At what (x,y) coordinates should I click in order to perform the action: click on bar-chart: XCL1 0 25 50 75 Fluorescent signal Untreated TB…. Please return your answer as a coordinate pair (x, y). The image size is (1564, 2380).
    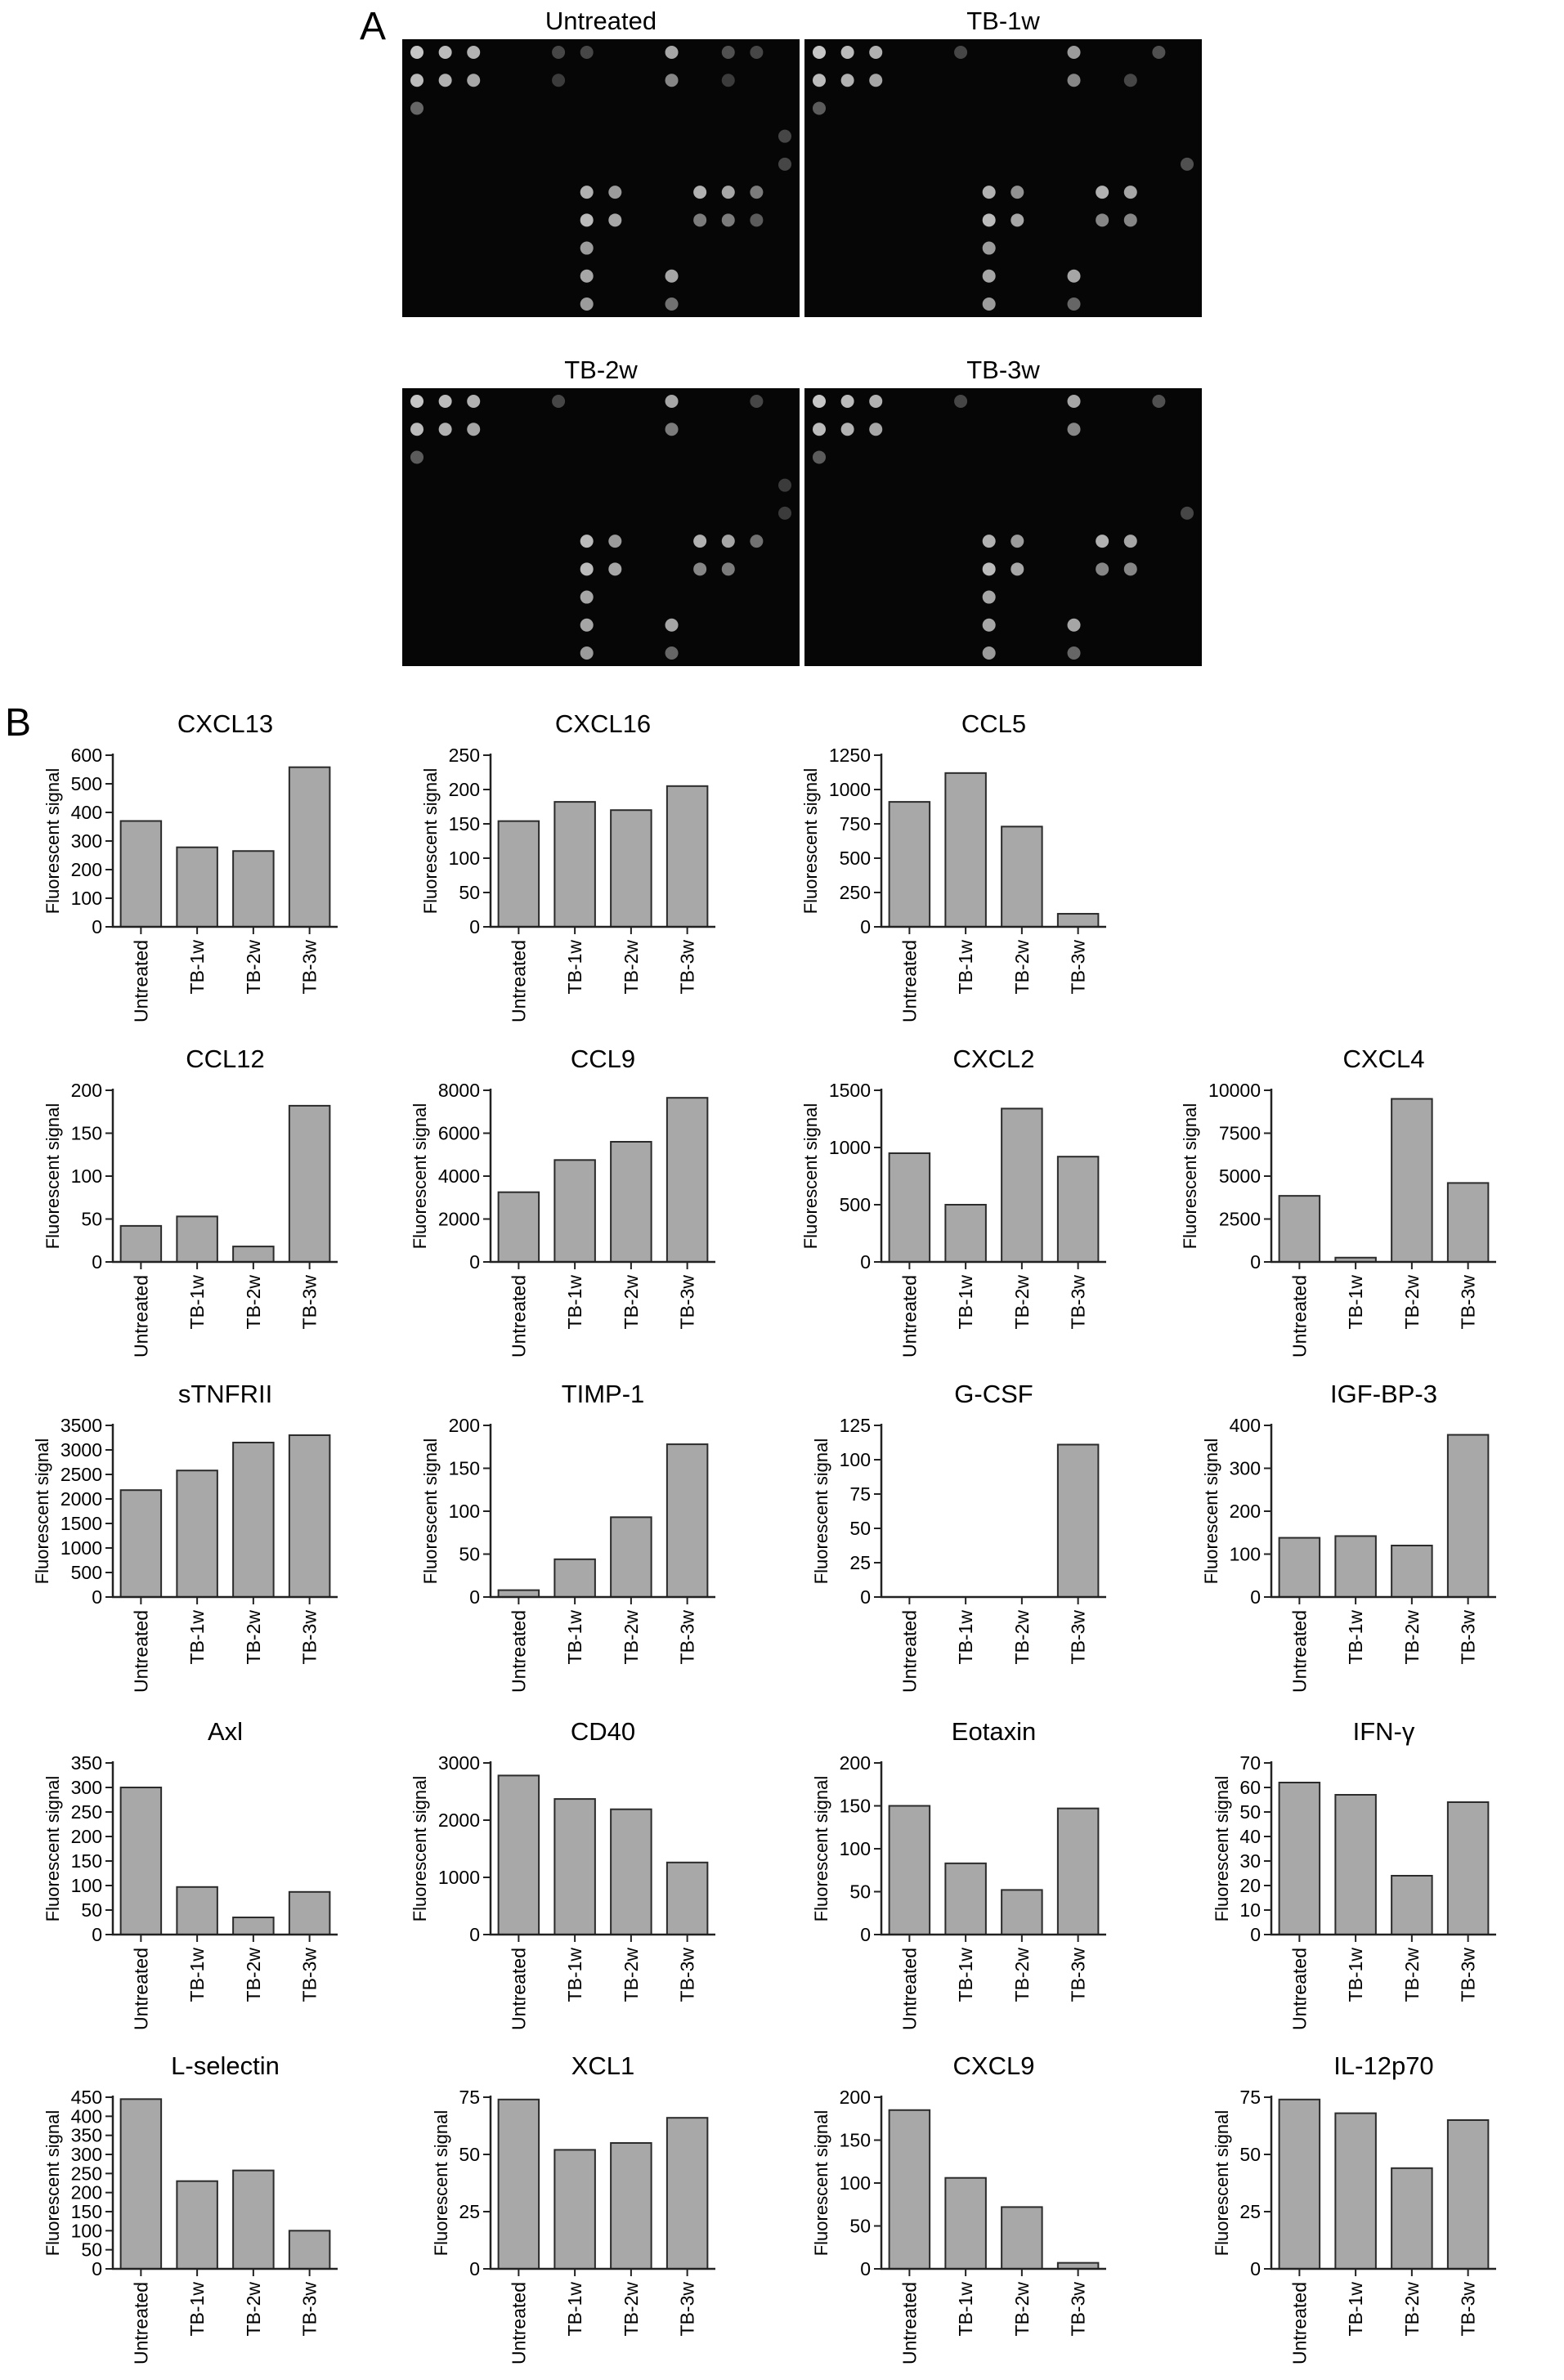
    Looking at the image, I should click on (573, 2207).